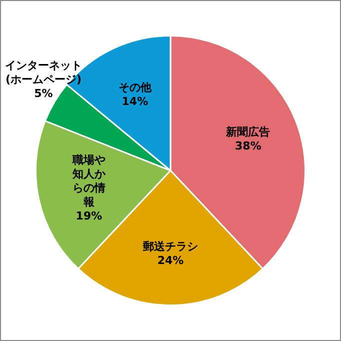 Image resolution: width=341 pixels, height=341 pixels. What do you see at coordinates (170, 260) in the screenshot?
I see `data-label: 24%` at bounding box center [170, 260].